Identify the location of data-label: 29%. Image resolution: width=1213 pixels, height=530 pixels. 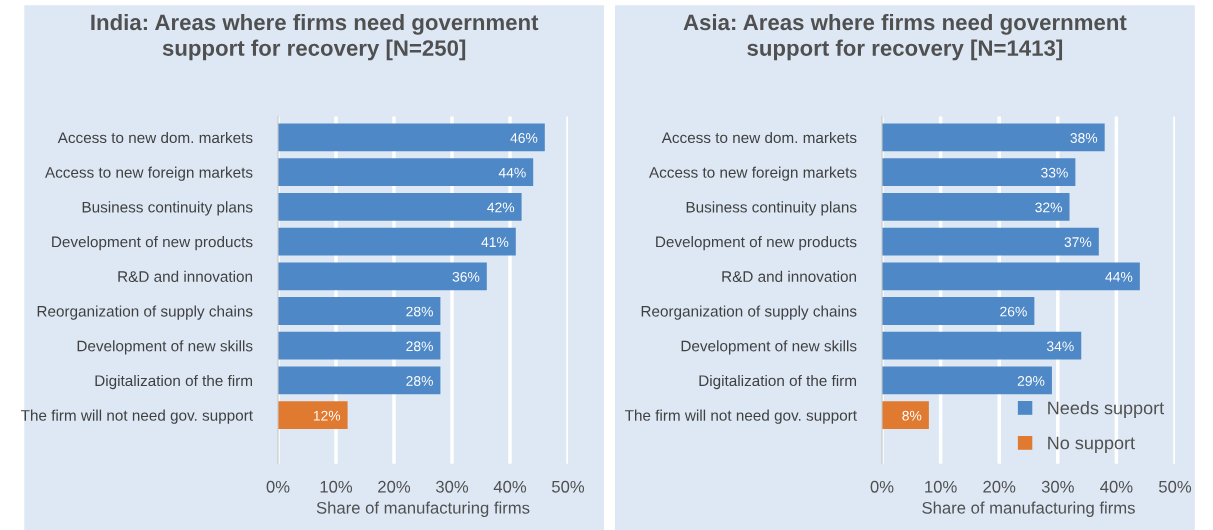
(1031, 381).